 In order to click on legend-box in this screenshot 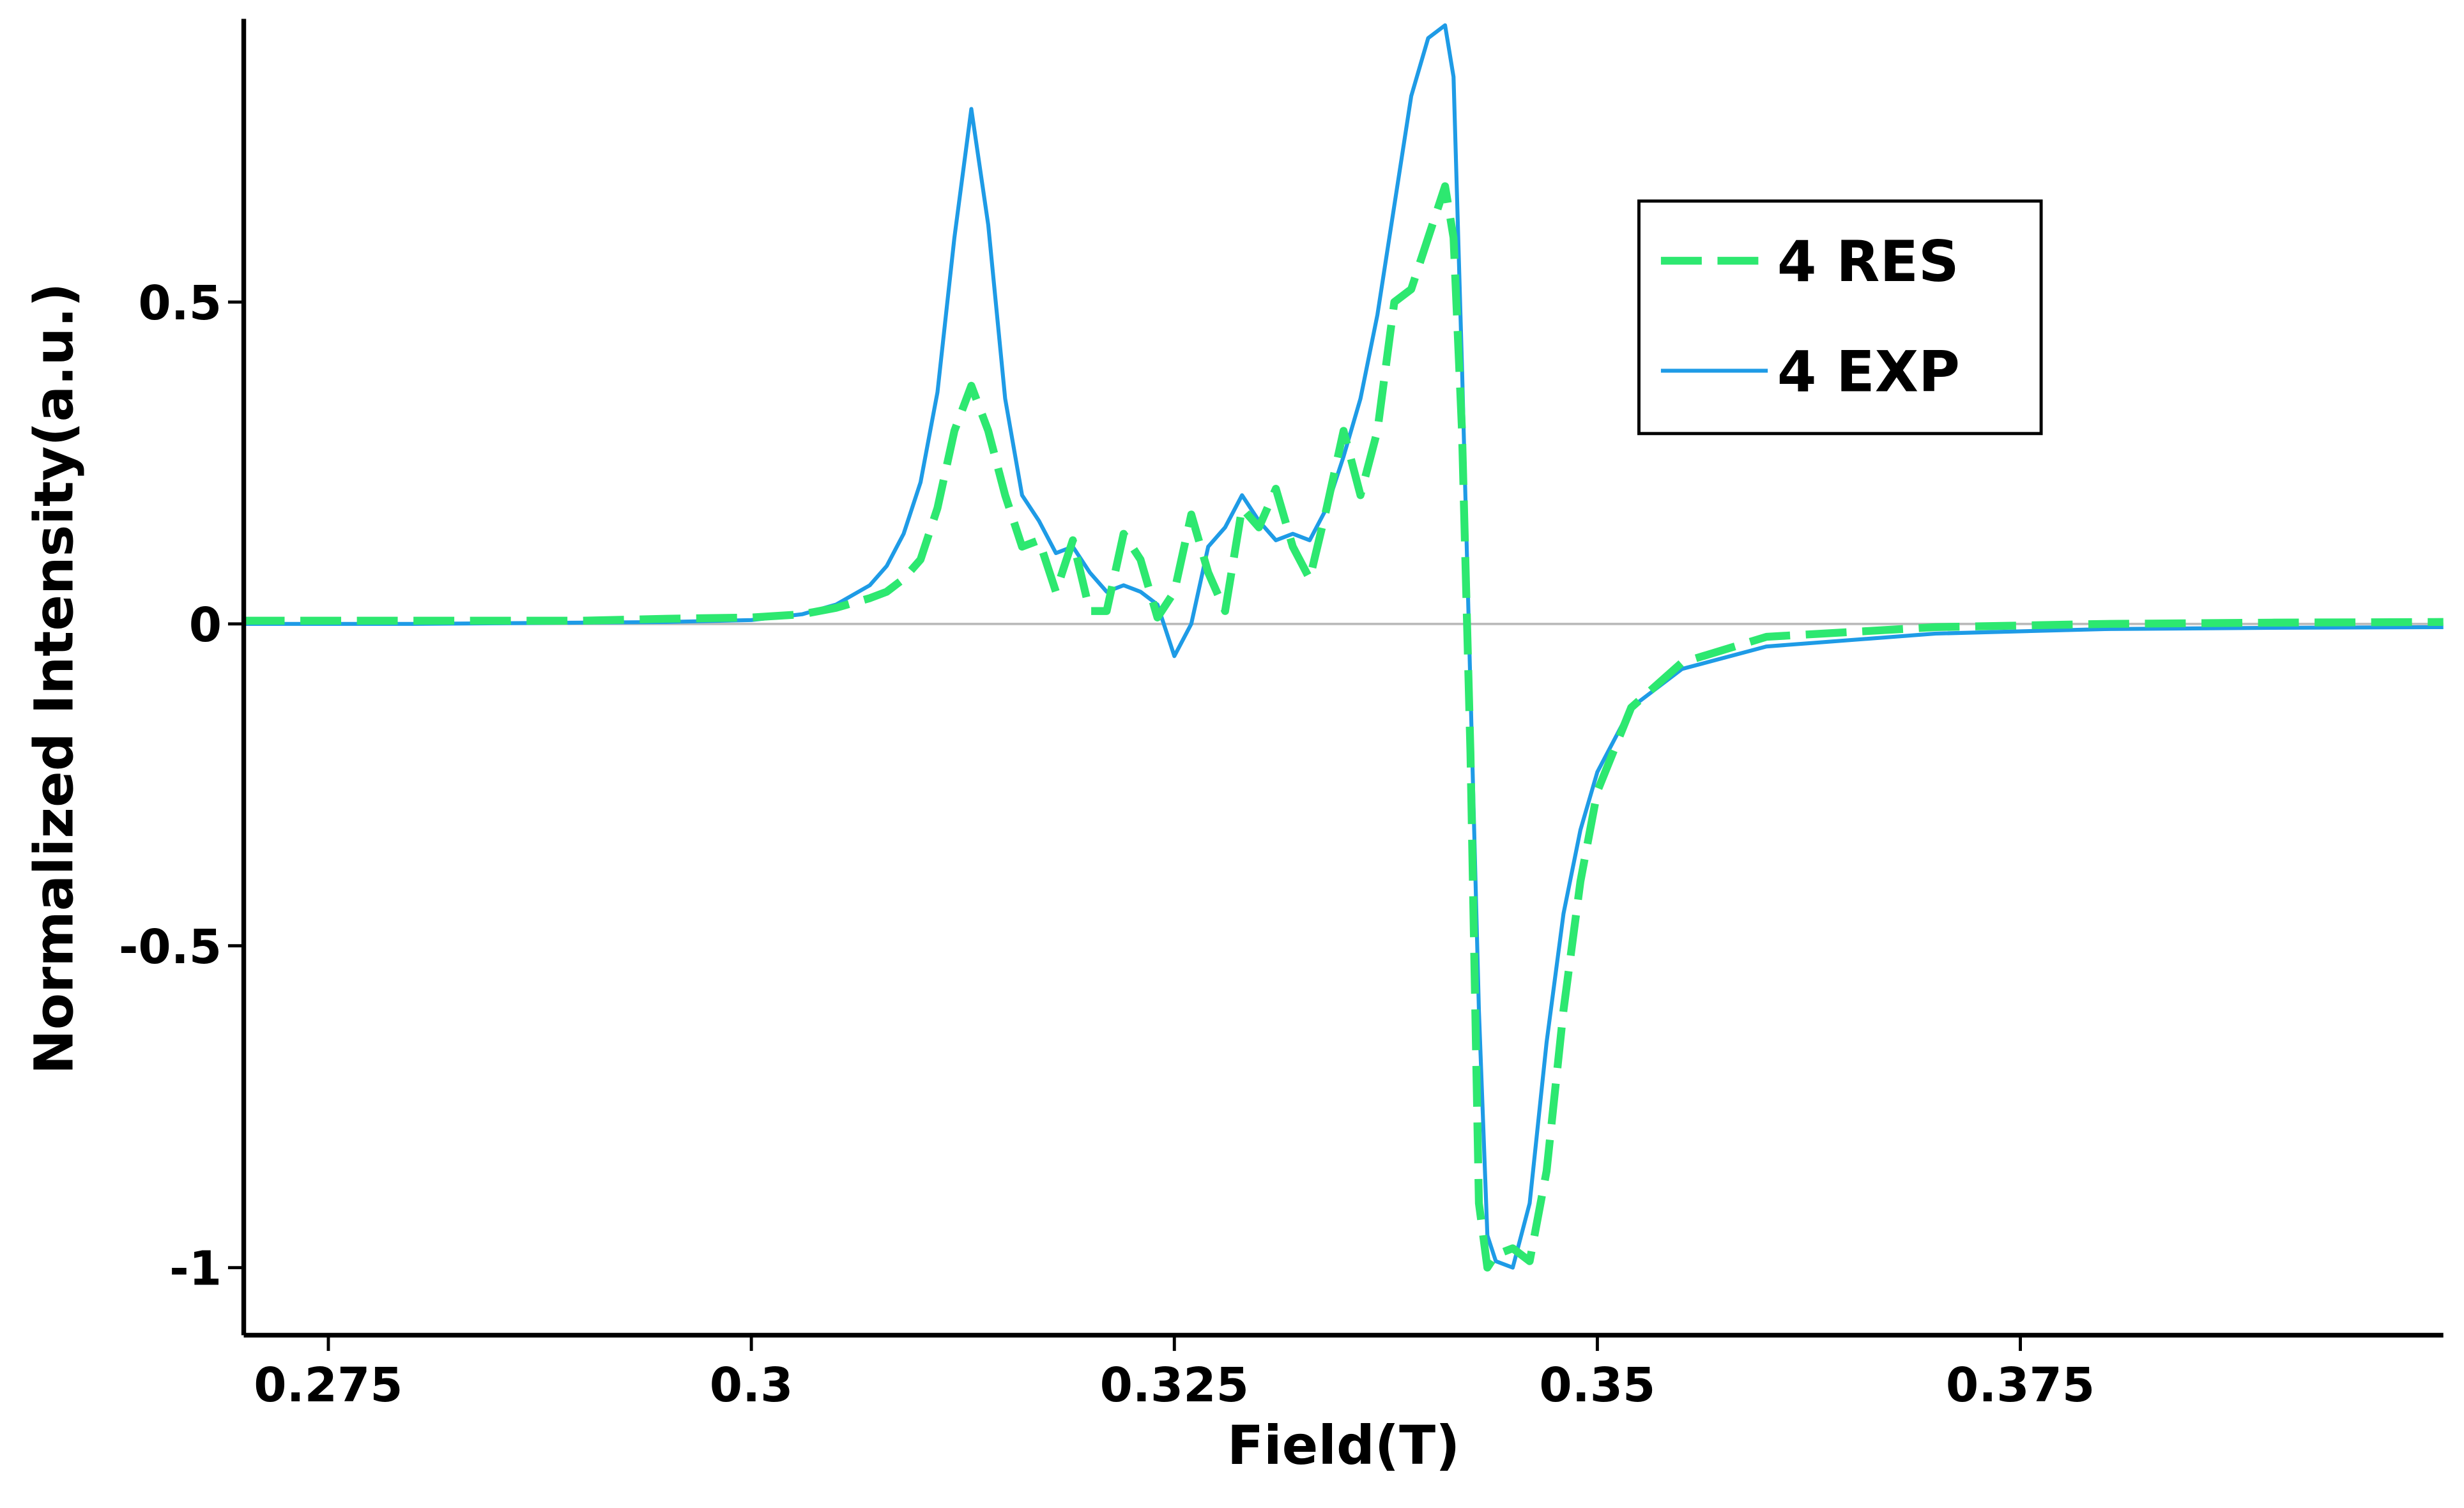, I will do `click(1840, 317)`.